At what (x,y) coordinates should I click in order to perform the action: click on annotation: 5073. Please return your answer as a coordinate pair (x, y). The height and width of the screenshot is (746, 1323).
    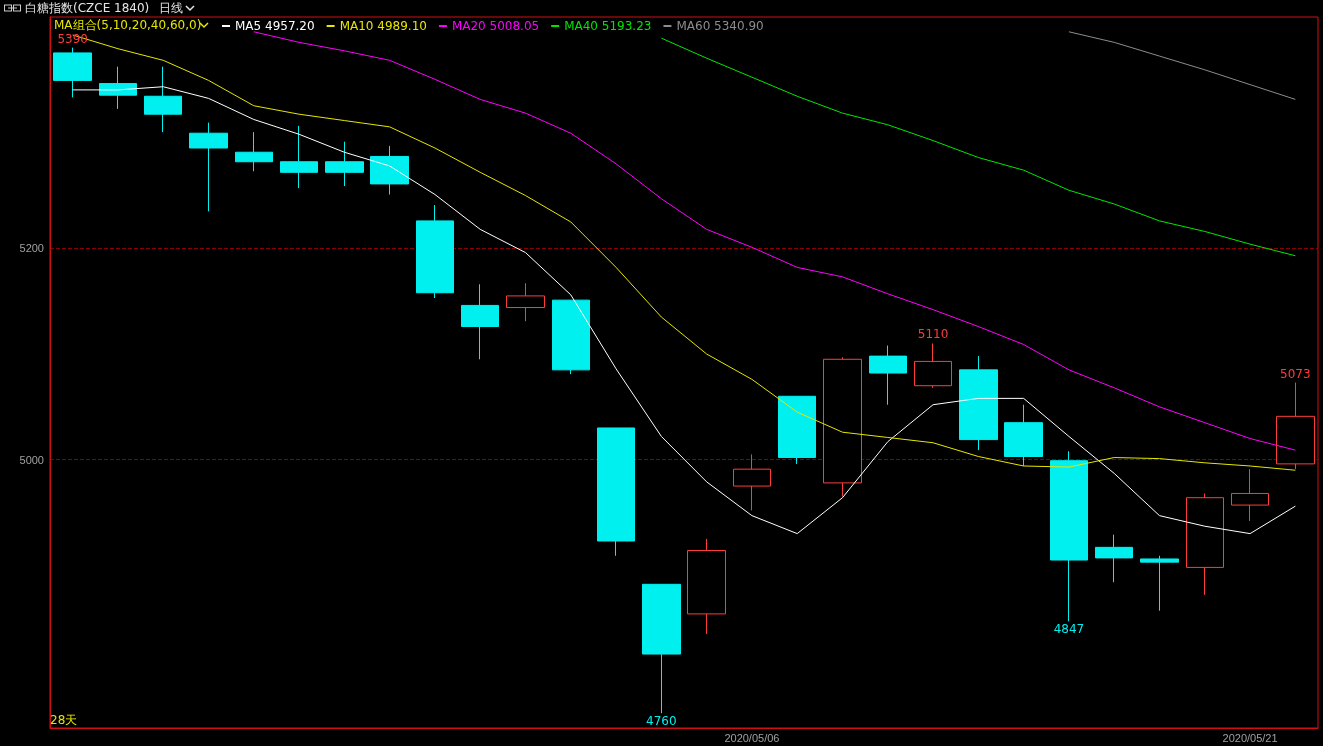
    Looking at the image, I should click on (1295, 373).